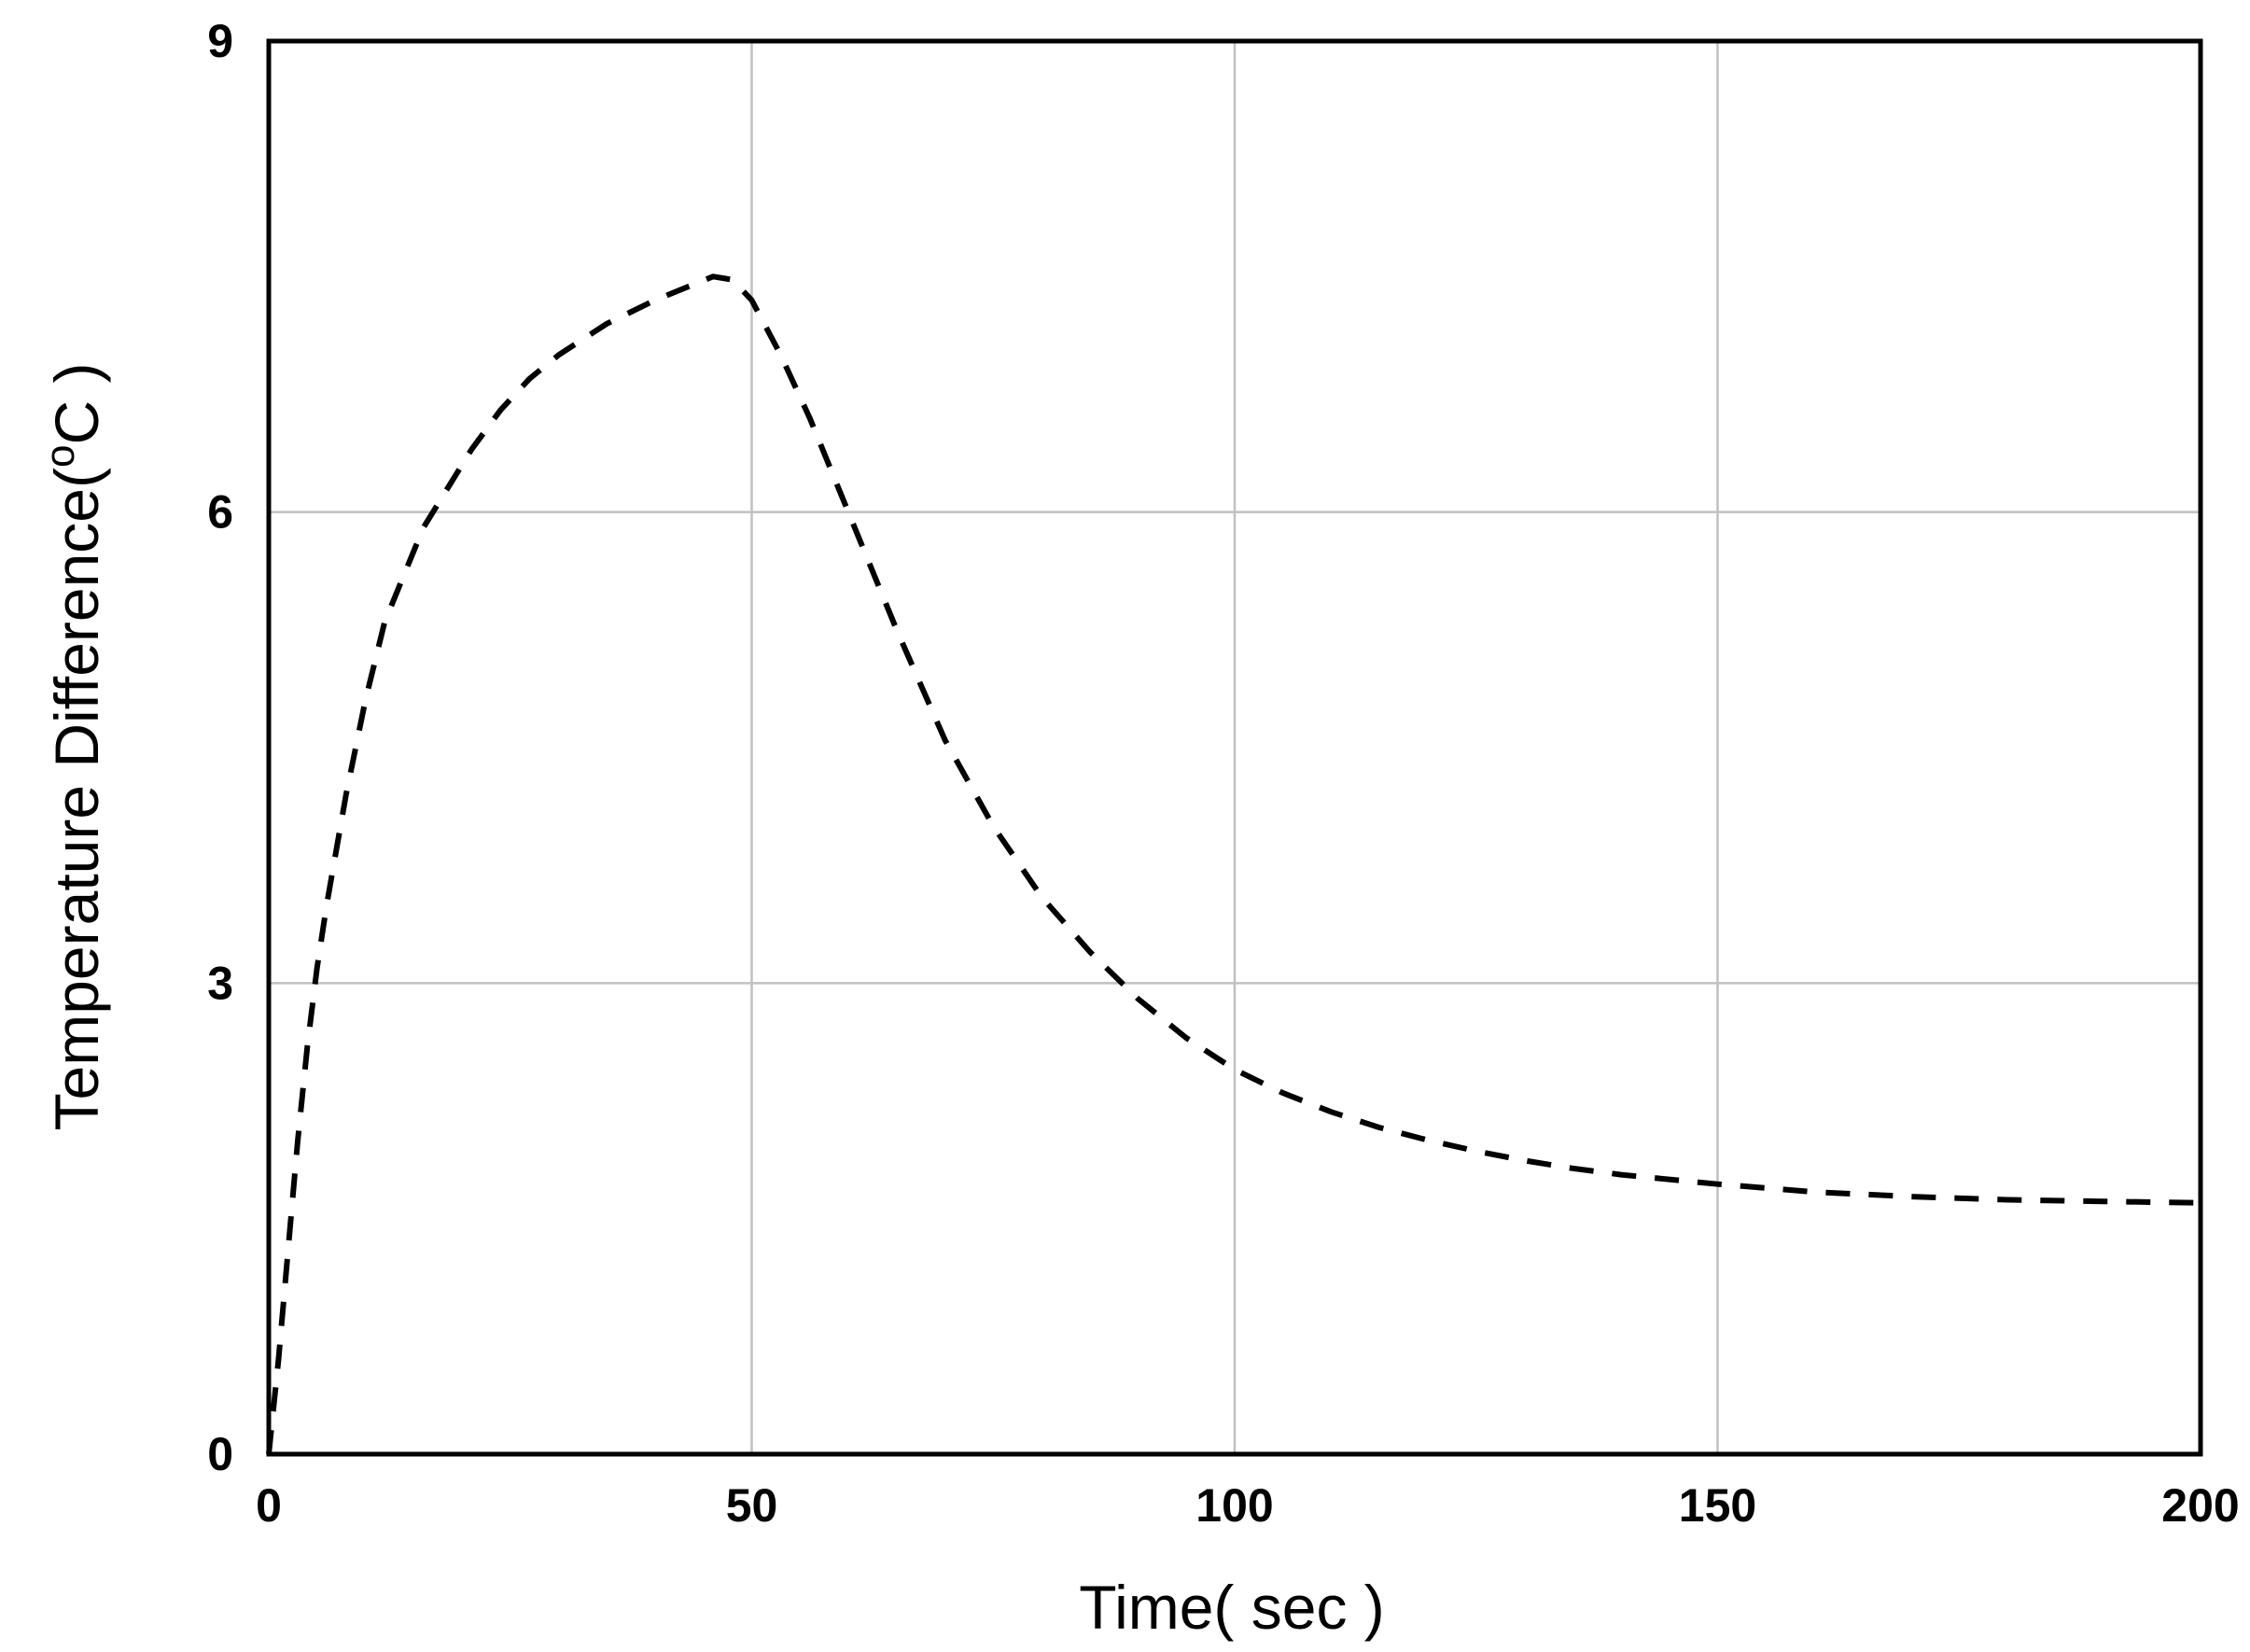 Image resolution: width=2250 pixels, height=1652 pixels. Describe the element at coordinates (76, 799) in the screenshot. I see `y-axis-title-main: Temperature Difference(` at that location.